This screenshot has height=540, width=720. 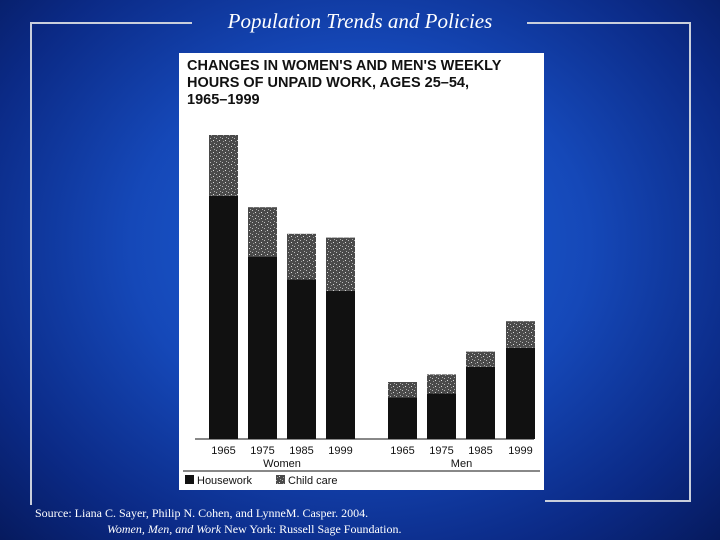 I want to click on frame-top-right, so click(x=609, y=23).